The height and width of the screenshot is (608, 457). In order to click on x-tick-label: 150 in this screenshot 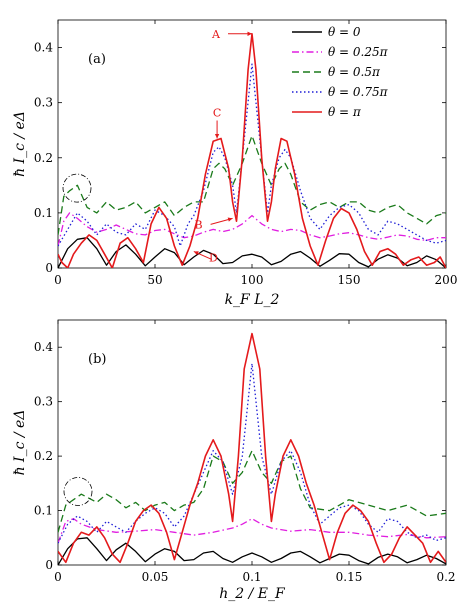, I will do `click(349, 280)`.